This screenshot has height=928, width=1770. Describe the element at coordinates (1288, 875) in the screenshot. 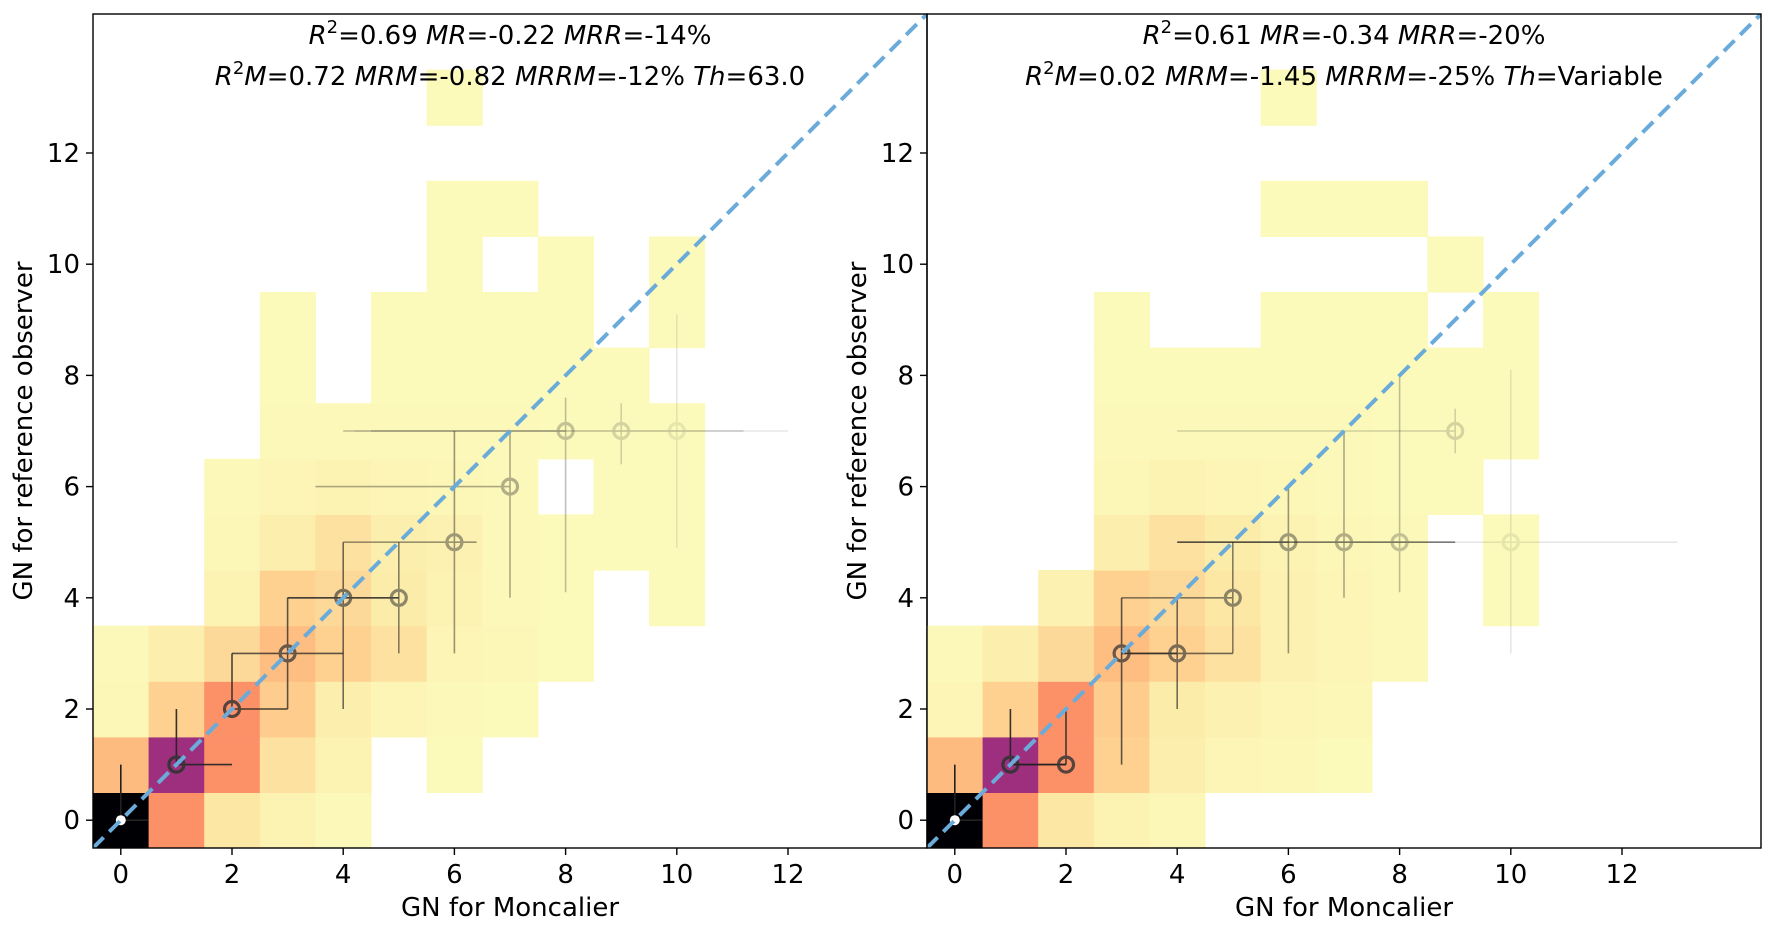

I see `x-tick-label: 6` at that location.